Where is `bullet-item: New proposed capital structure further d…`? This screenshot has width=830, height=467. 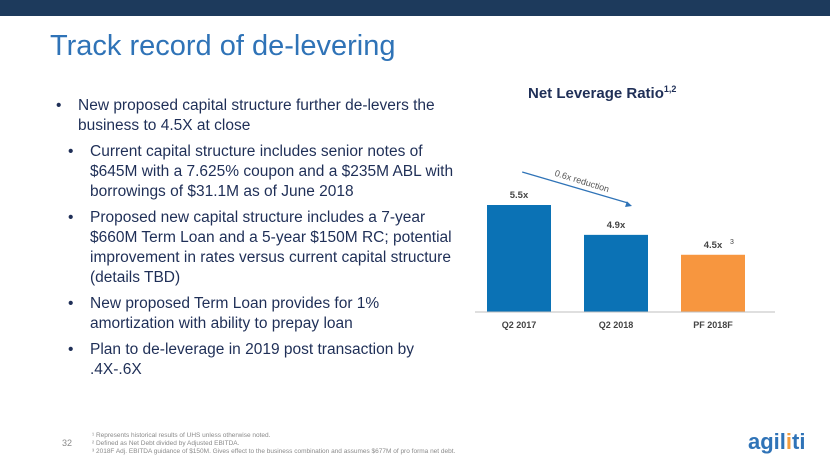 bullet-item: New proposed capital structure further d… is located at coordinates (256, 116).